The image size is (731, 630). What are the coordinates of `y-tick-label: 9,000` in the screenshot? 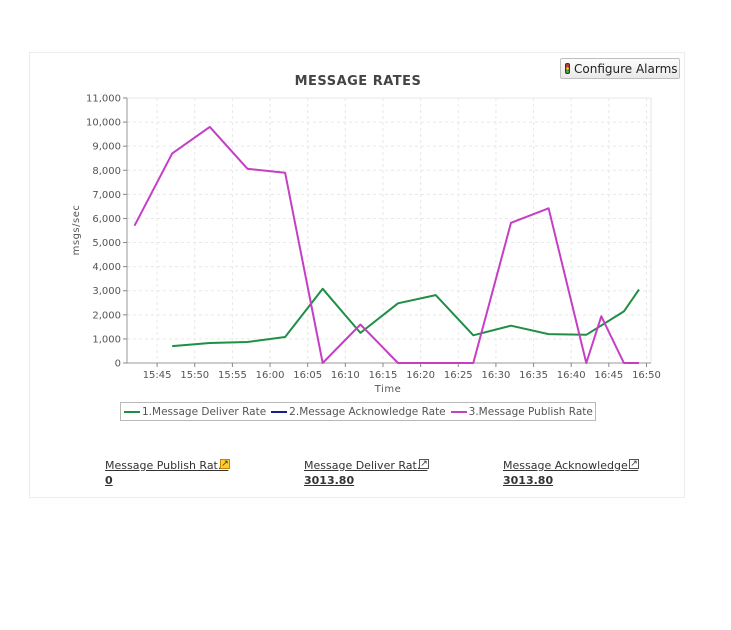 It's located at (106, 147).